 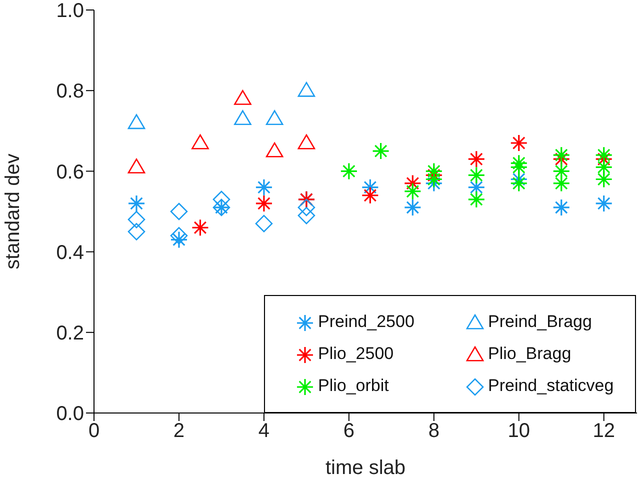 What do you see at coordinates (70, 333) in the screenshot?
I see `y-tick-label: 0.2` at bounding box center [70, 333].